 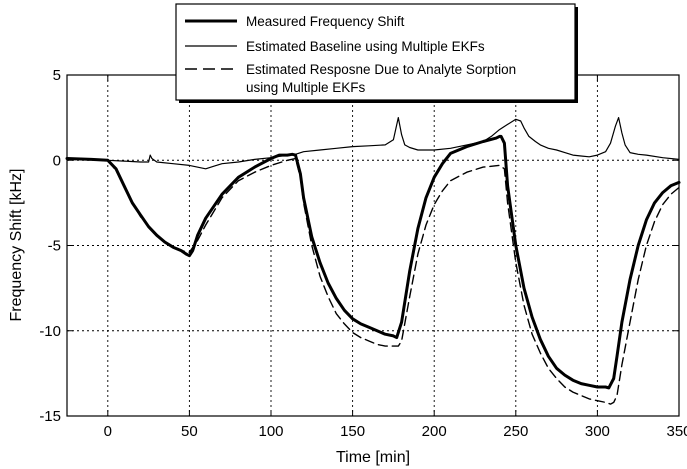 I want to click on x-tick-label: 0, so click(x=108, y=431).